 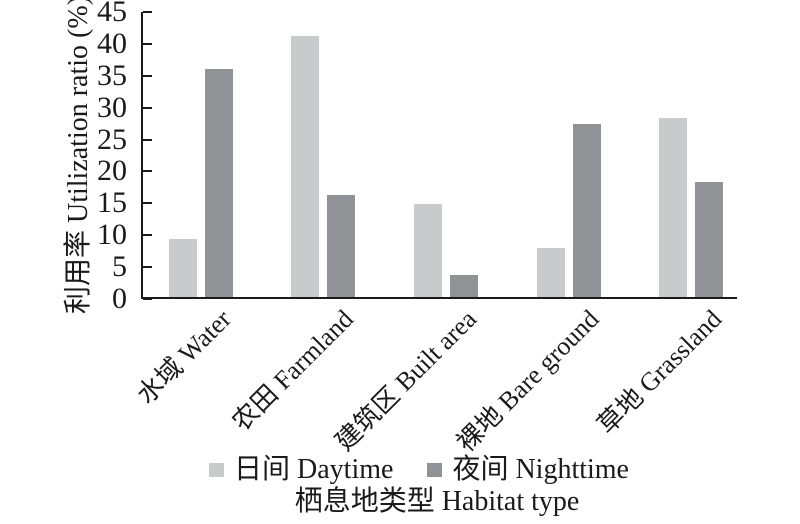 I want to click on legend-item-daytime: 日间 Daytime, so click(x=301, y=470).